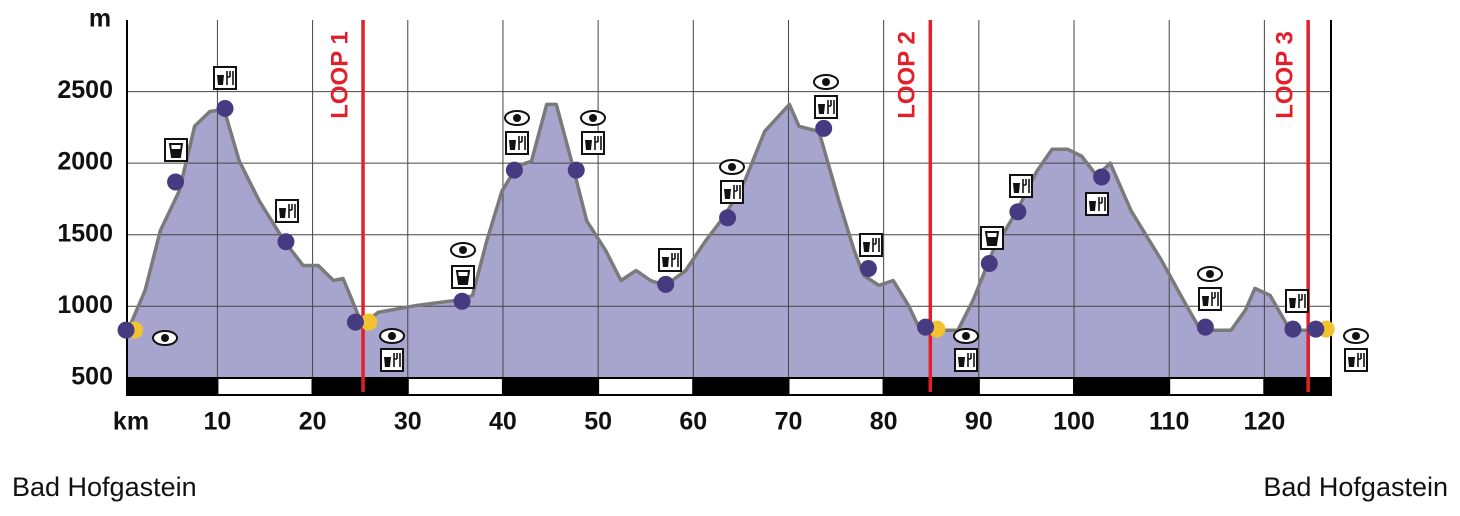  Describe the element at coordinates (104, 487) in the screenshot. I see `start-label: Bad Hofgastein` at that location.